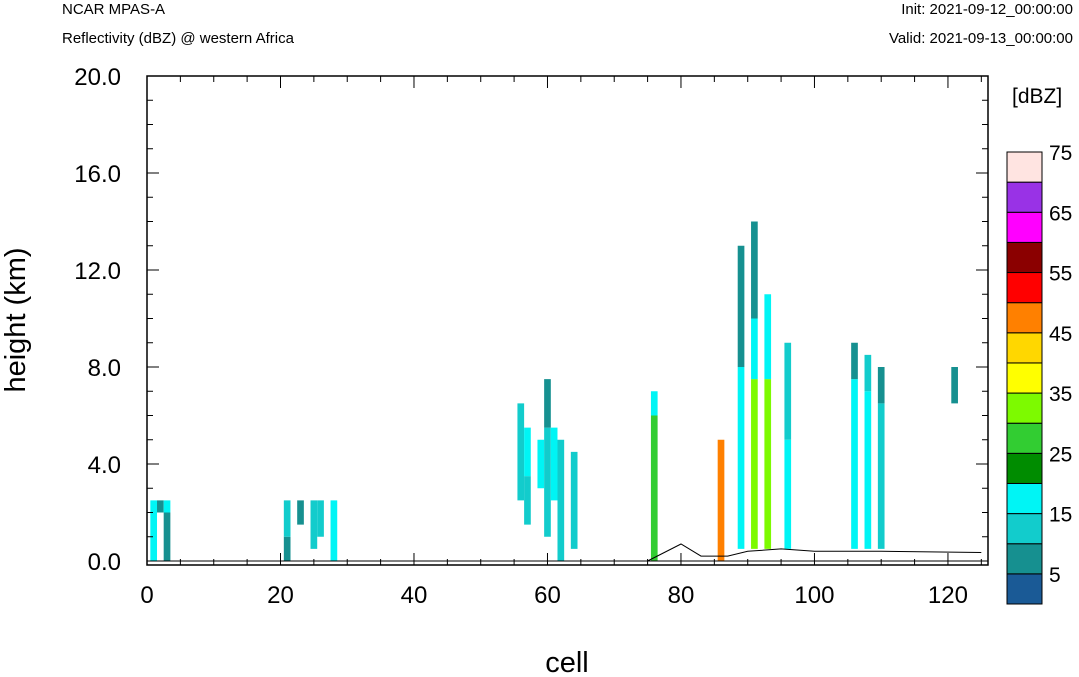  Describe the element at coordinates (948, 595) in the screenshot. I see `x-tick-label: 120` at that location.